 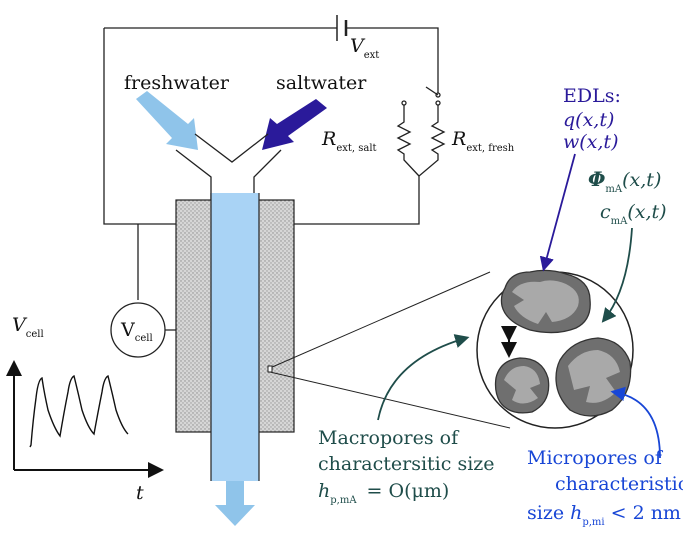 I want to click on v-ext-label: Vext, so click(x=364, y=48).